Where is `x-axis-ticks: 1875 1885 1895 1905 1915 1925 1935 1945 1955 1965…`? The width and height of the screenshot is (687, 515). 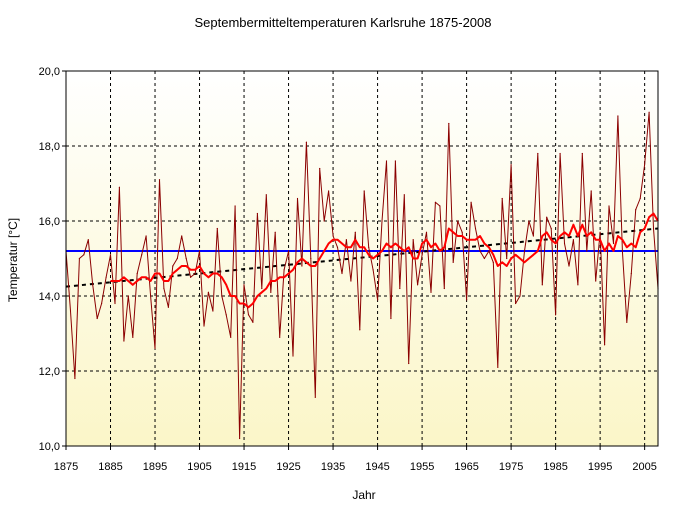
x-axis-ticks: 1875 1885 1895 1905 1915 1925 1935 1945 1955 1965… is located at coordinates (355, 459).